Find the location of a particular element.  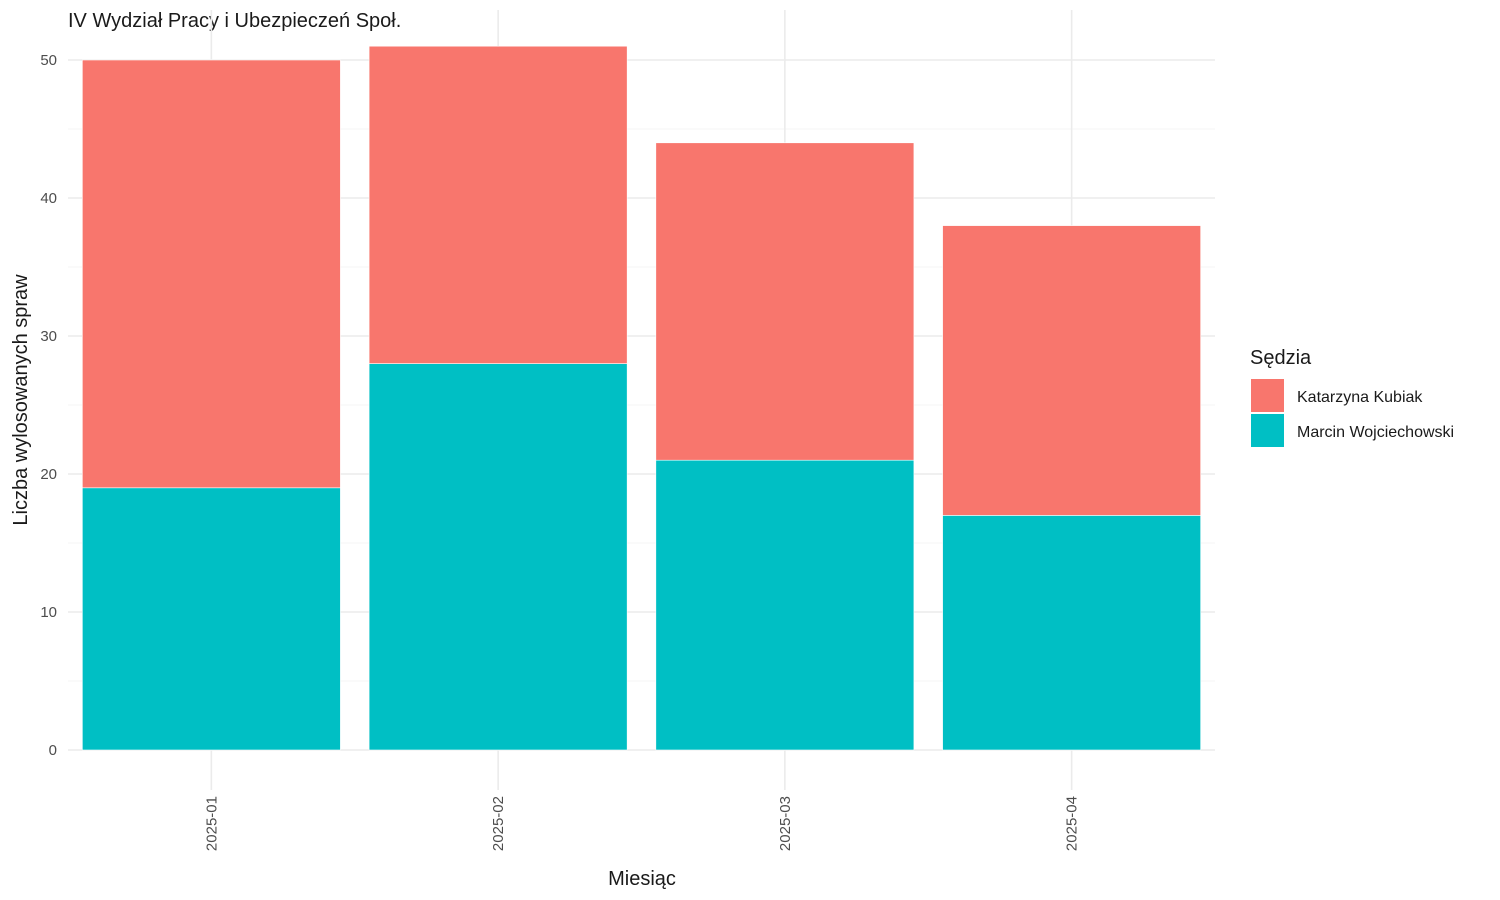

legend-title: Sędzia is located at coordinates (1281, 358).